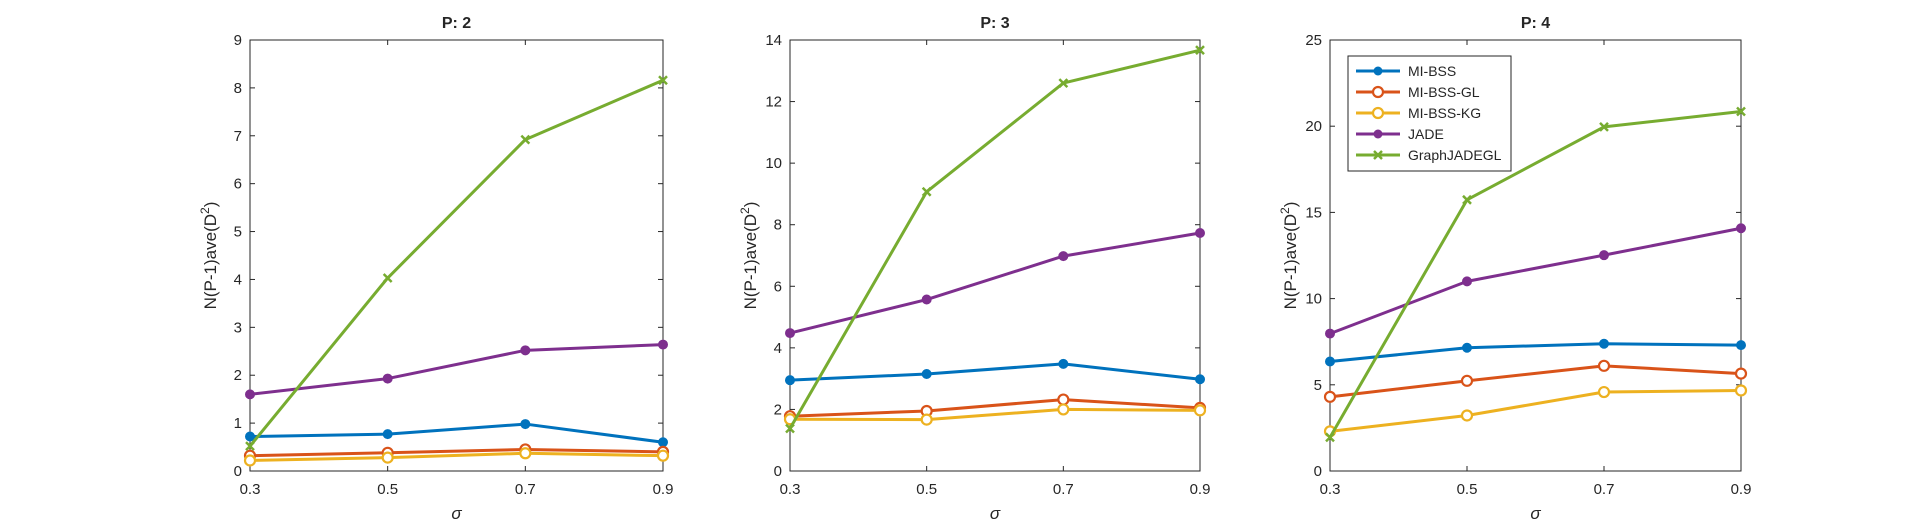 This screenshot has width=1912, height=525. Describe the element at coordinates (773, 40) in the screenshot. I see `y-tick-label: 14` at that location.